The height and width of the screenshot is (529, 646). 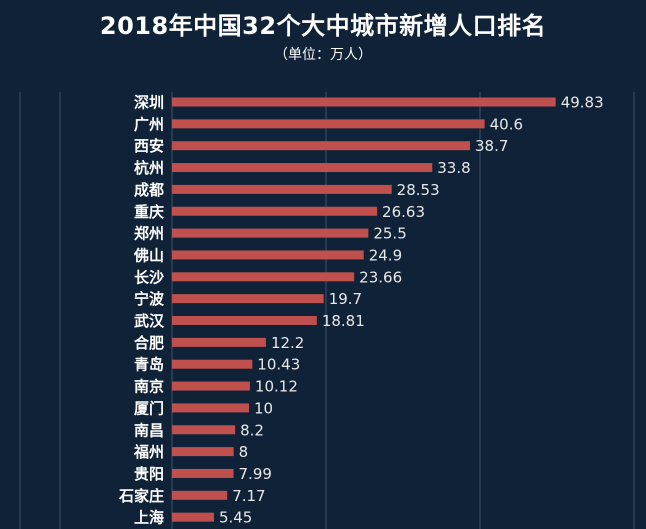 What do you see at coordinates (148, 255) in the screenshot?
I see `category-label: 佛山` at bounding box center [148, 255].